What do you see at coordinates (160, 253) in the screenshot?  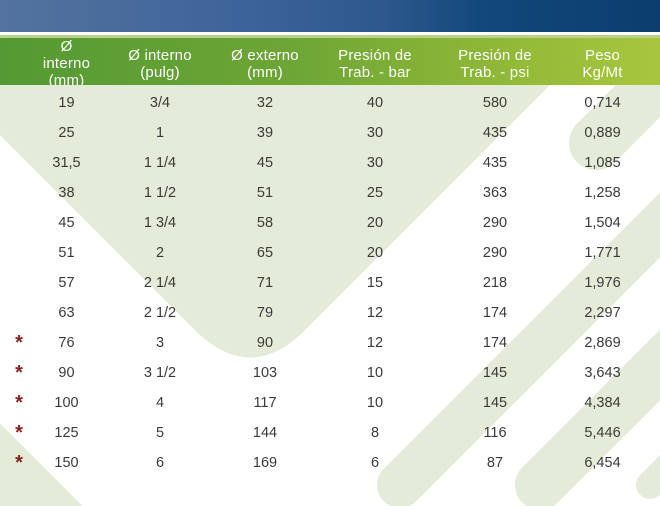 I see `cell-interno-pulg: 2` at bounding box center [160, 253].